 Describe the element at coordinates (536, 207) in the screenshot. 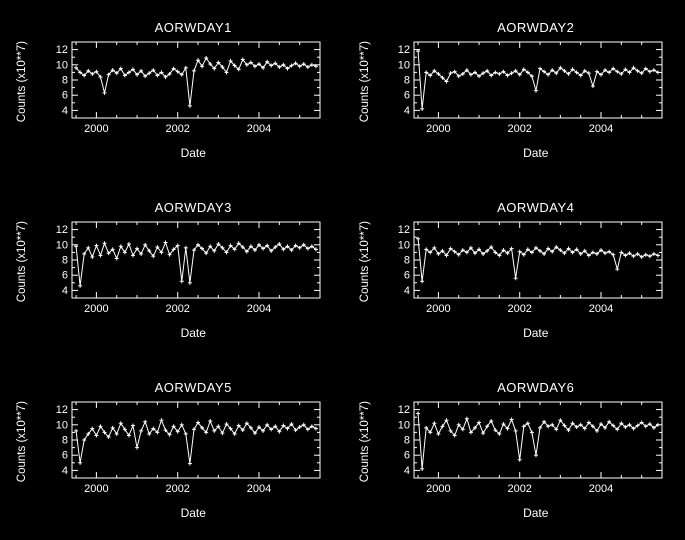

I see `plot-title: AORWDAY4` at that location.